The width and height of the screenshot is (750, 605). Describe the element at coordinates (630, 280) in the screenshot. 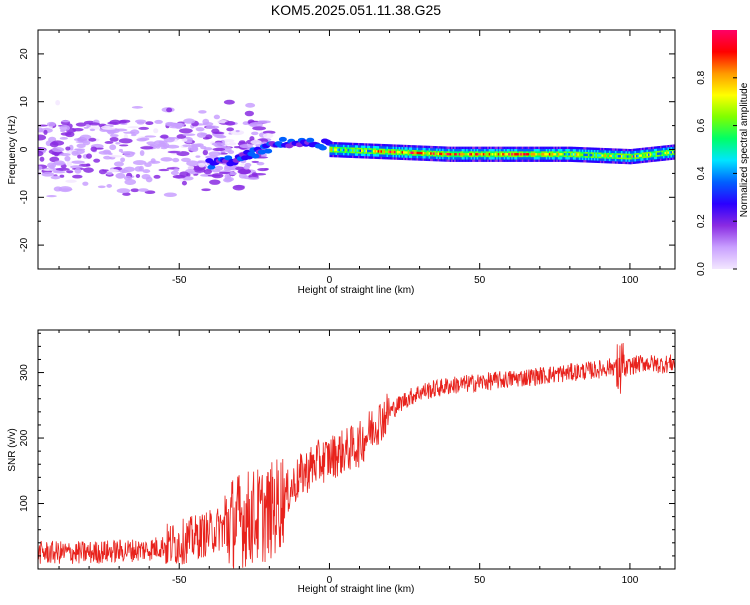

I see `spectrogram-x-tick-label: 100` at that location.